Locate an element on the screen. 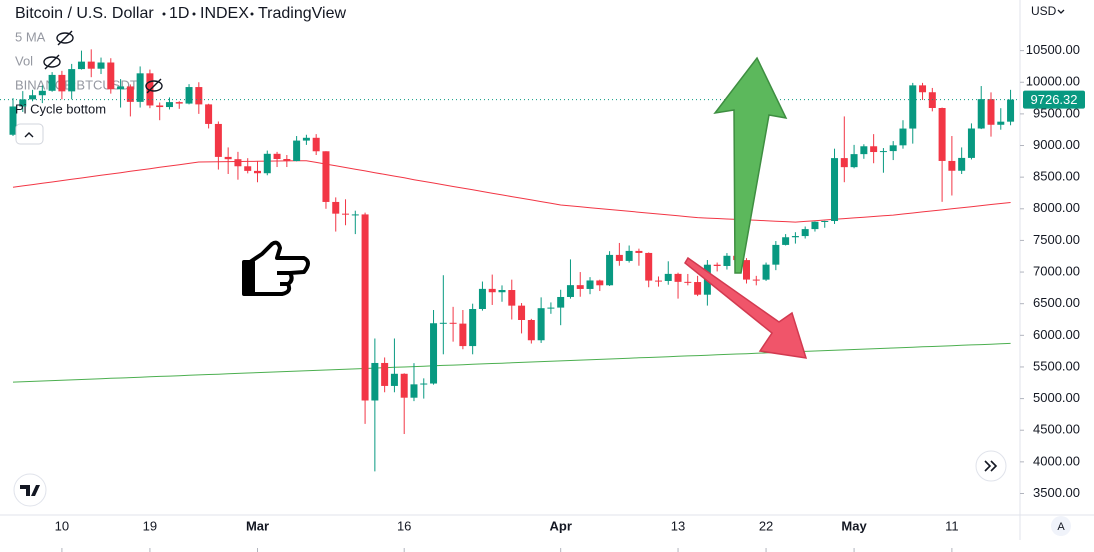 The image size is (1094, 552). x-tick-label: 16 is located at coordinates (404, 525).